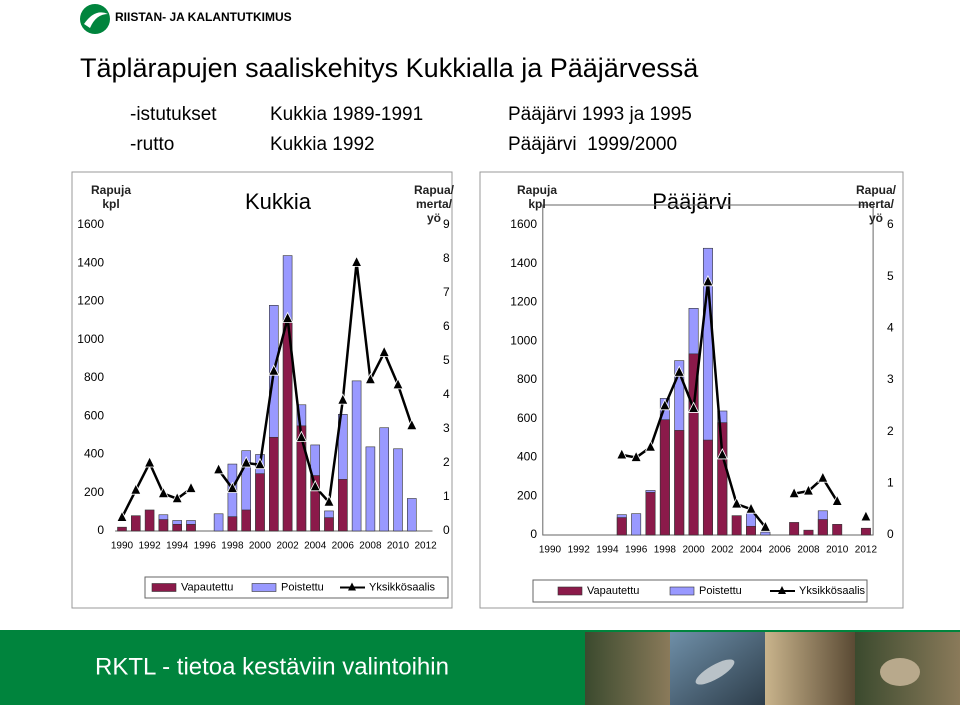 Image resolution: width=960 pixels, height=705 pixels. I want to click on y2-tick-label: 6, so click(890, 224).